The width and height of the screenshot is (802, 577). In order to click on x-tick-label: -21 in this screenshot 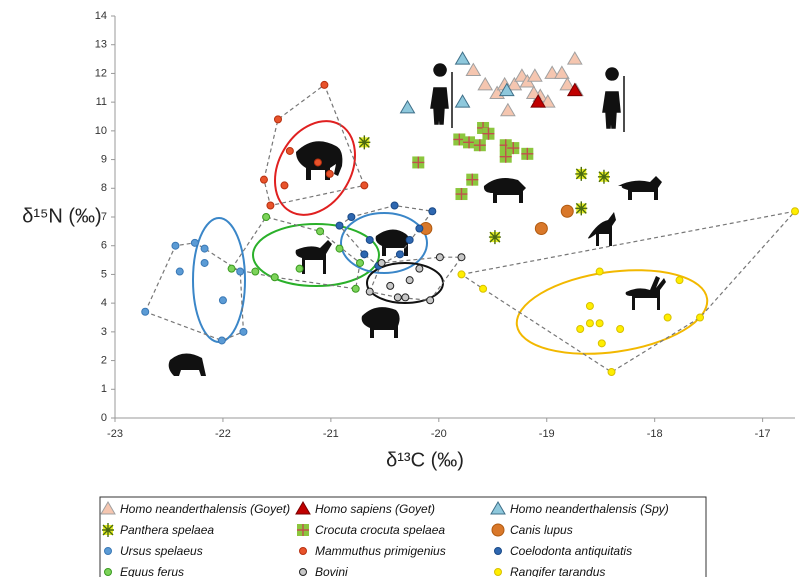, I will do `click(331, 434)`.